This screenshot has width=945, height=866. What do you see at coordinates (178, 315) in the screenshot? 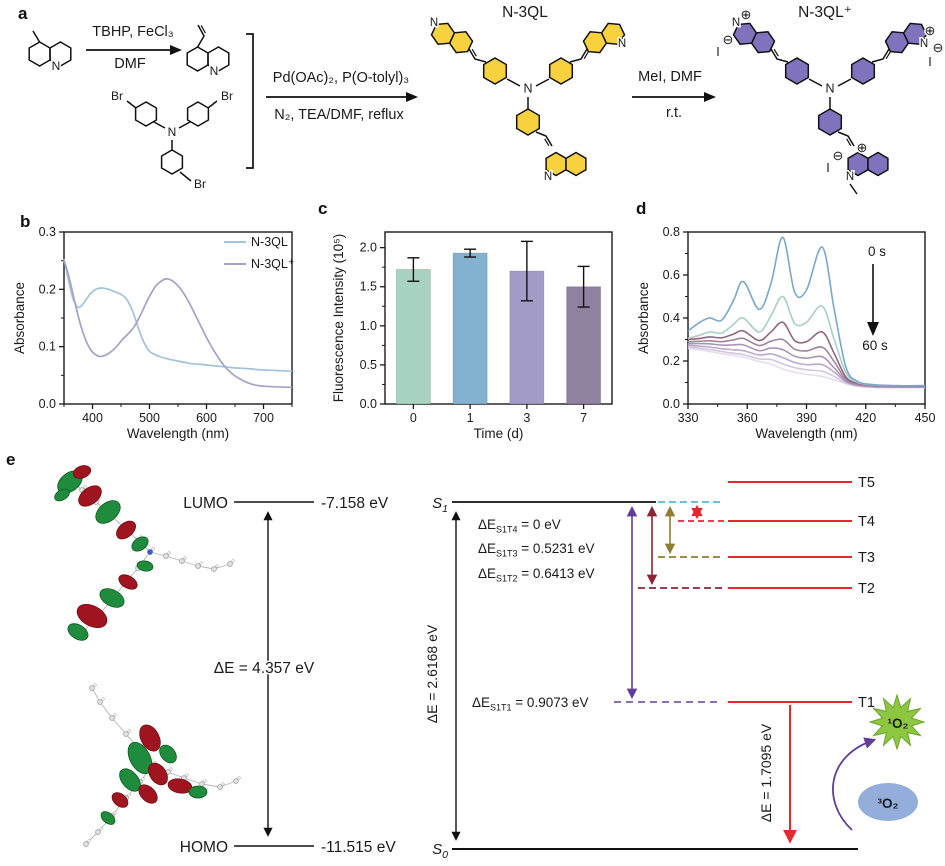
I see `series-line-N-3QL` at bounding box center [178, 315].